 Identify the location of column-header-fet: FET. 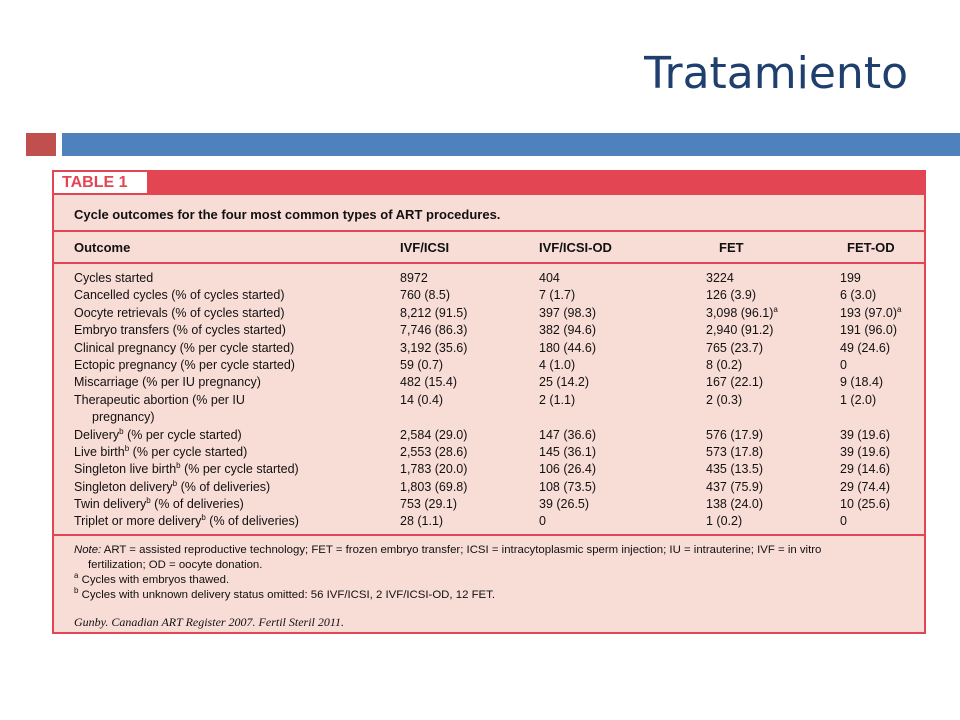
(731, 247).